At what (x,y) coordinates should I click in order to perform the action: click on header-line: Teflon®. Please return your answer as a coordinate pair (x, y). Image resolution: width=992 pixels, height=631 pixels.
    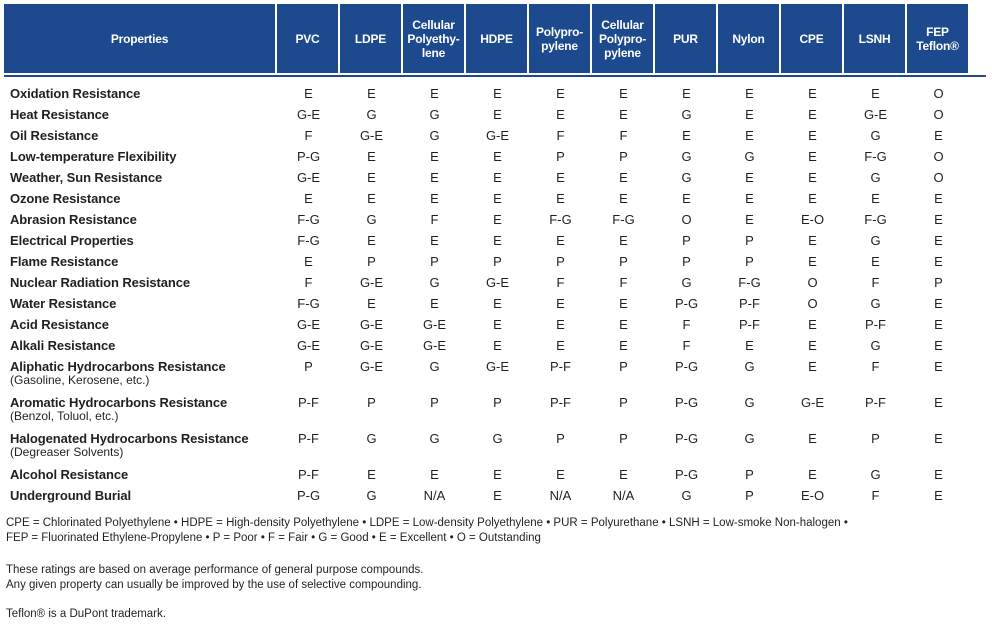
    Looking at the image, I should click on (937, 45).